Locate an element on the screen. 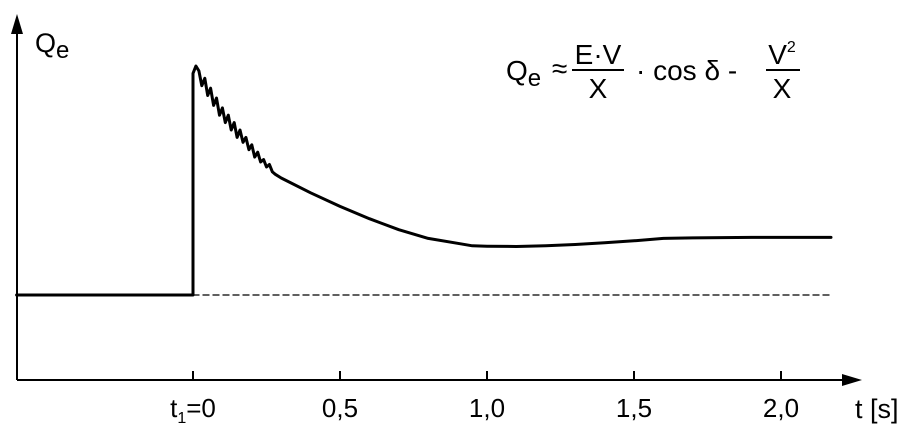 The width and height of the screenshot is (920, 435). equation-annotation: Qe ≈ E·V X · cos δ - V2 X is located at coordinates (653, 71).